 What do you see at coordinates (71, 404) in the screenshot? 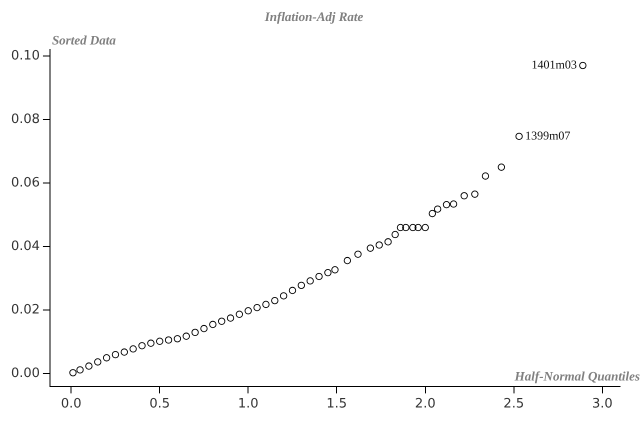
I see `x-tick-label: 0.0` at bounding box center [71, 404].